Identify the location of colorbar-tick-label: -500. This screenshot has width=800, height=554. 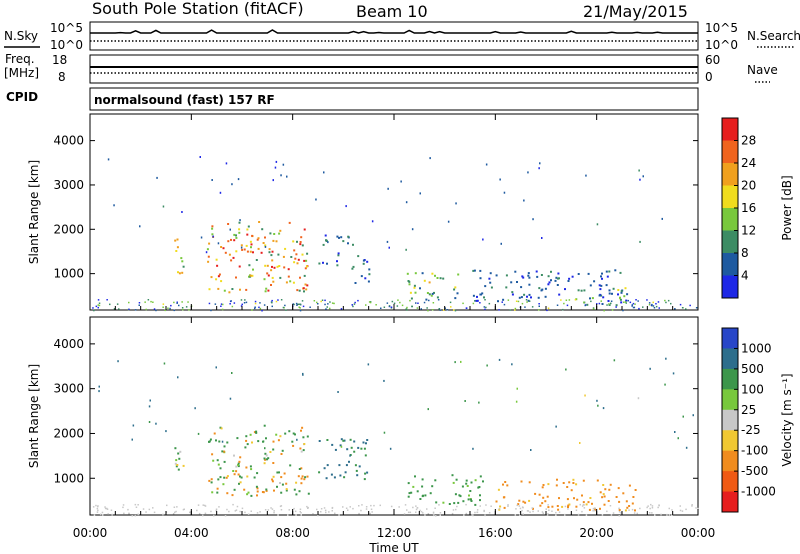
(754, 471).